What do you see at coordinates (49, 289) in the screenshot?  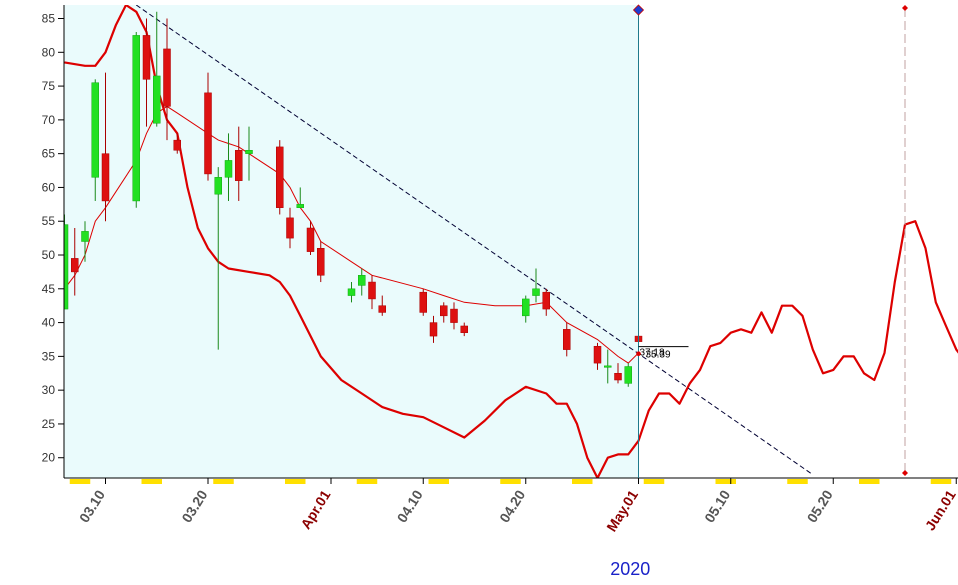 I see `y-tick-label: 45` at bounding box center [49, 289].